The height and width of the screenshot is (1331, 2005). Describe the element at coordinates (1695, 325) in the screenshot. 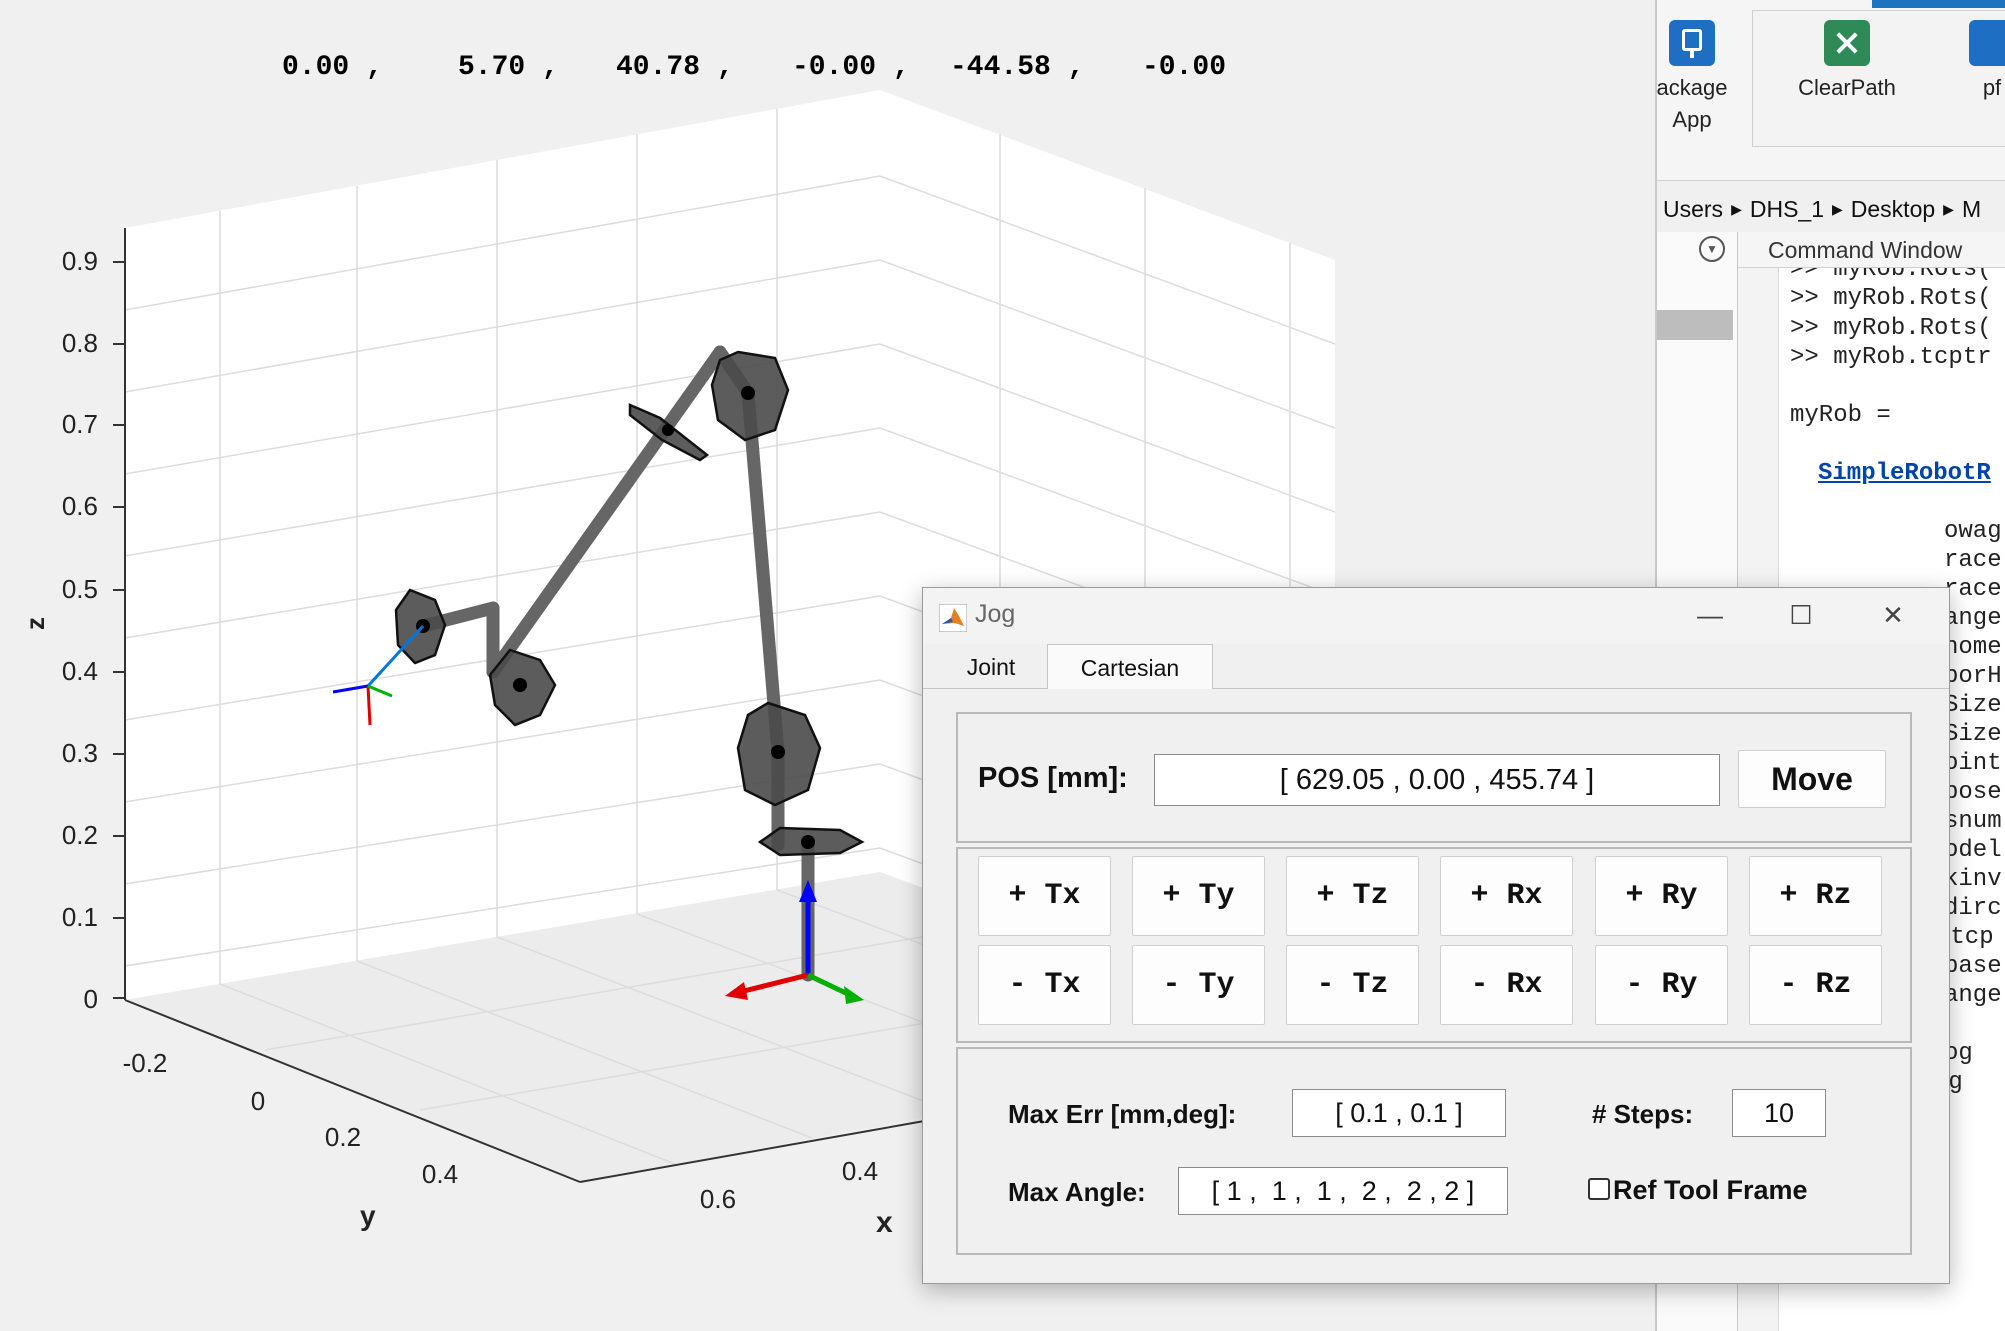

I see `selected-file-row` at that location.